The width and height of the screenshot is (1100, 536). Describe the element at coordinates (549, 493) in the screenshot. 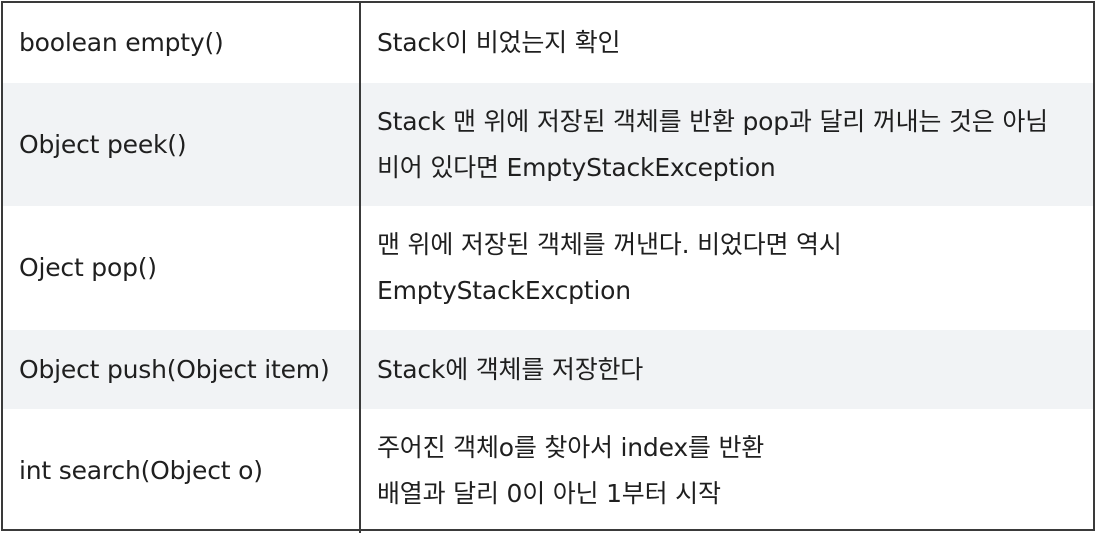

I see `description-line: 배열과 달리 0이 아닌 1부터 시작` at that location.